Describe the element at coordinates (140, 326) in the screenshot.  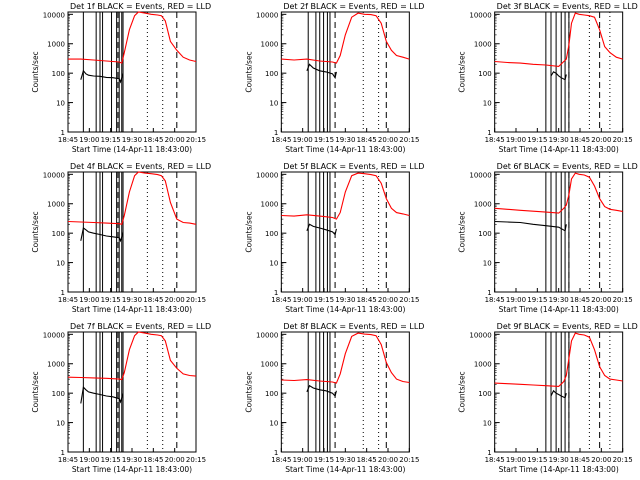
I see `plot-title: Det 7f BLACK = Events, RED = LLD` at that location.